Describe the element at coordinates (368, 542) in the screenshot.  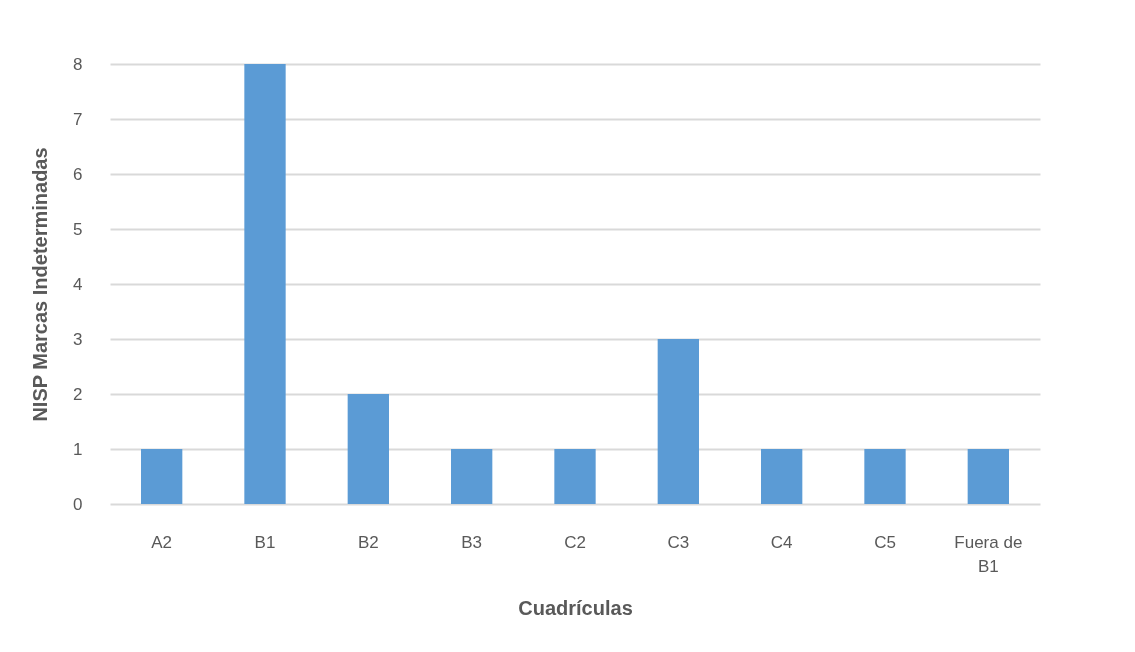
I see `x-tick-label: B2` at that location.